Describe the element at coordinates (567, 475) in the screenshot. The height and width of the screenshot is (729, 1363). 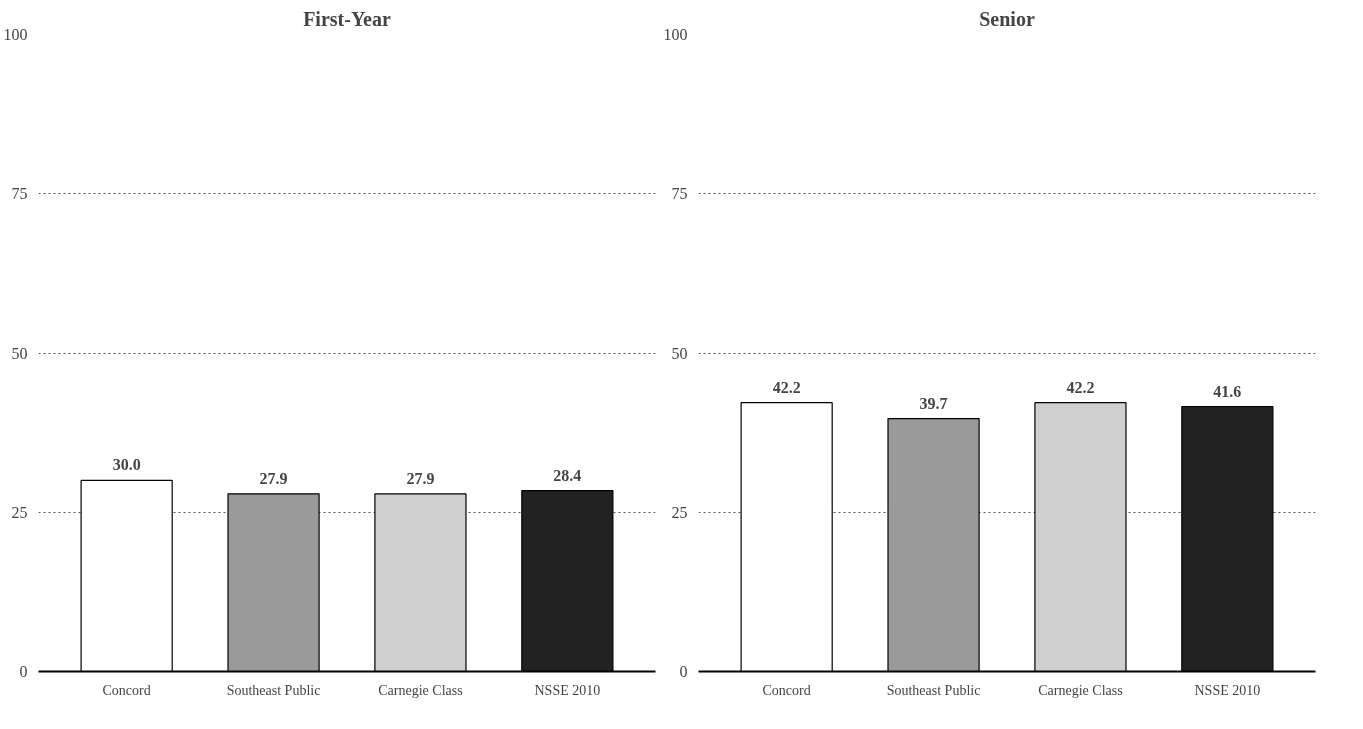
I see `data-label: 28.4` at that location.